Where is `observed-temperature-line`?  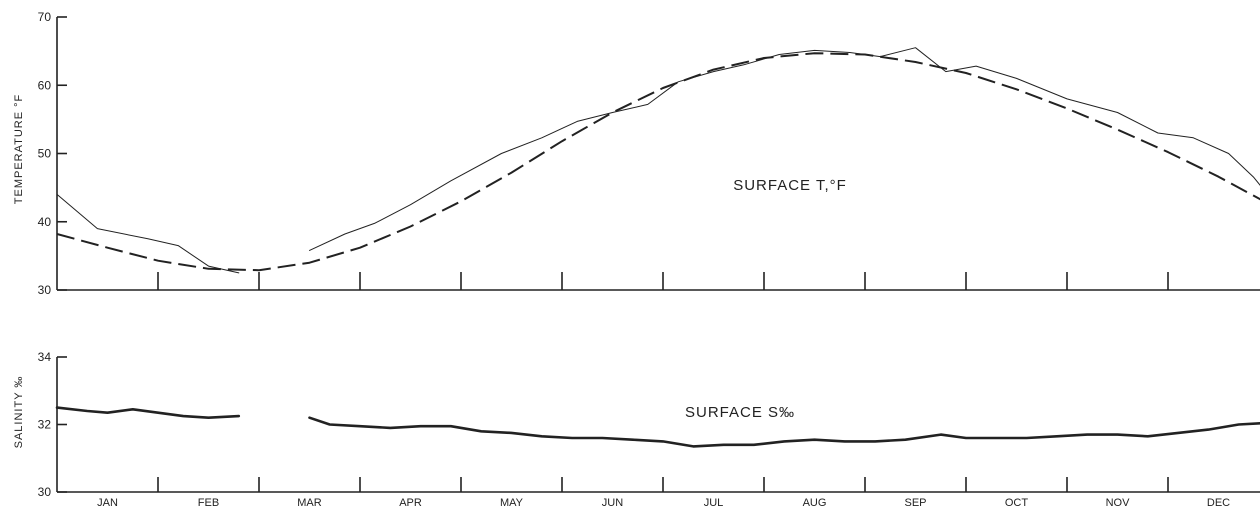 observed-temperature-line is located at coordinates (148, 233).